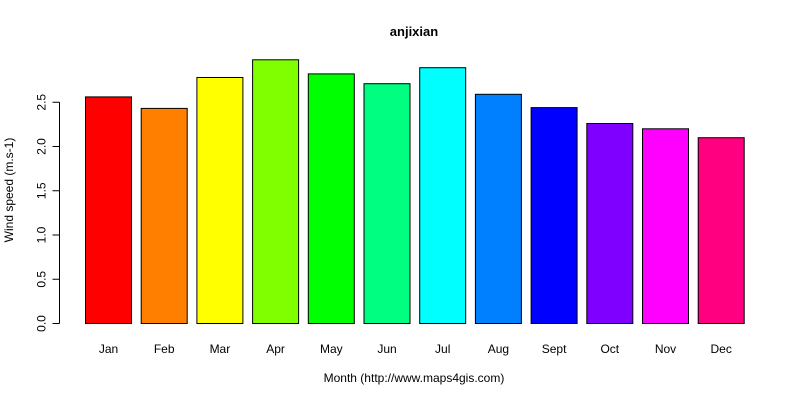 This screenshot has width=800, height=400. What do you see at coordinates (414, 31) in the screenshot?
I see `chart-title: anjixian` at bounding box center [414, 31].